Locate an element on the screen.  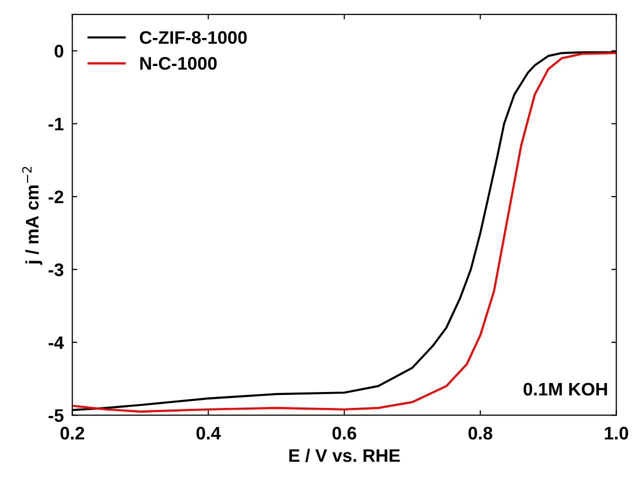
y-tick-label: 0 is located at coordinates (59, 51).